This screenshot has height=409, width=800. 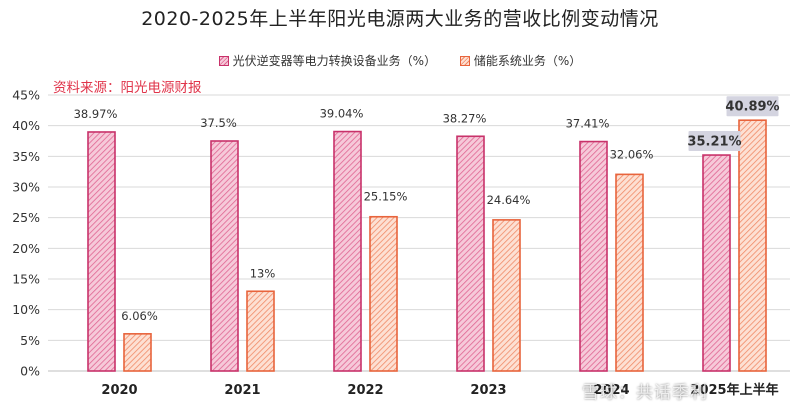 I want to click on y-tick-label: 15%, so click(x=26, y=279).